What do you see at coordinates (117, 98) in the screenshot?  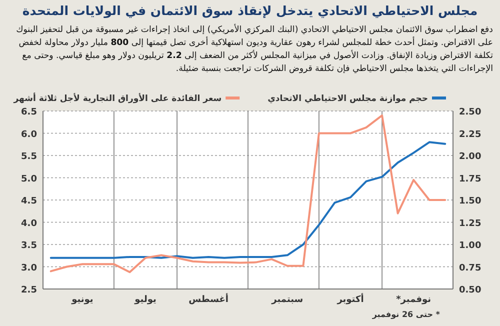 I see `legend-label: سعر الفائدة على الأوراق التجارية لأجل ثلاثة أشهر` at bounding box center [117, 98].